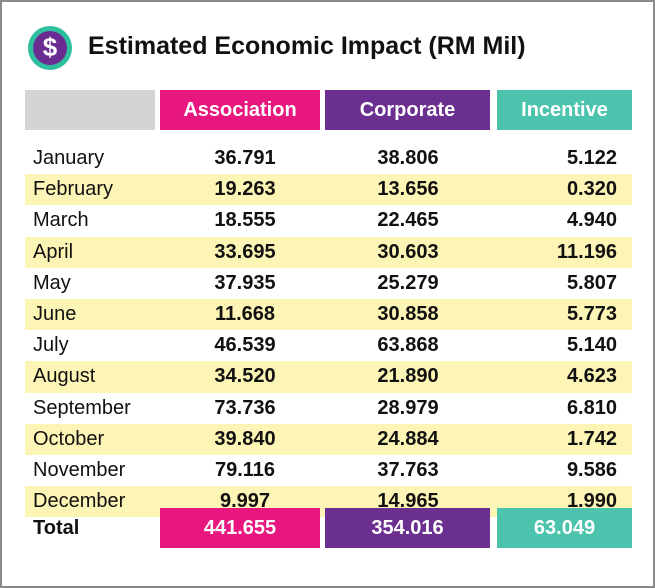 The width and height of the screenshot is (655, 588). What do you see at coordinates (69, 438) in the screenshot?
I see `month-label: October` at bounding box center [69, 438].